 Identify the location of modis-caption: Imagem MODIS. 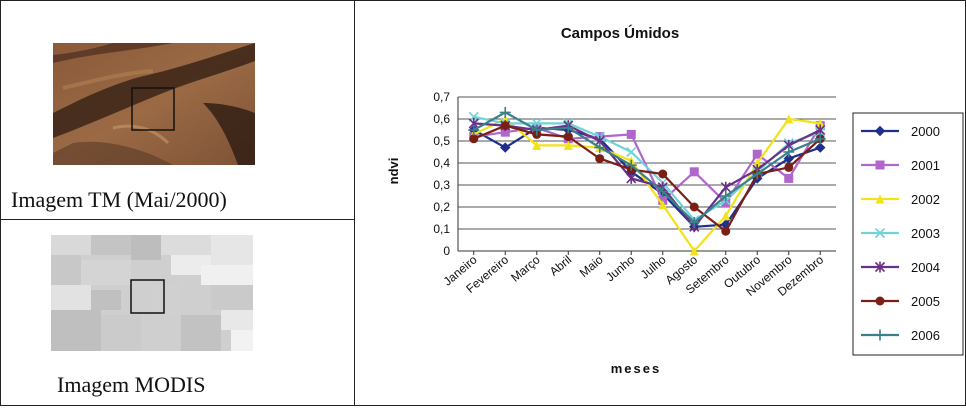
(131, 384).